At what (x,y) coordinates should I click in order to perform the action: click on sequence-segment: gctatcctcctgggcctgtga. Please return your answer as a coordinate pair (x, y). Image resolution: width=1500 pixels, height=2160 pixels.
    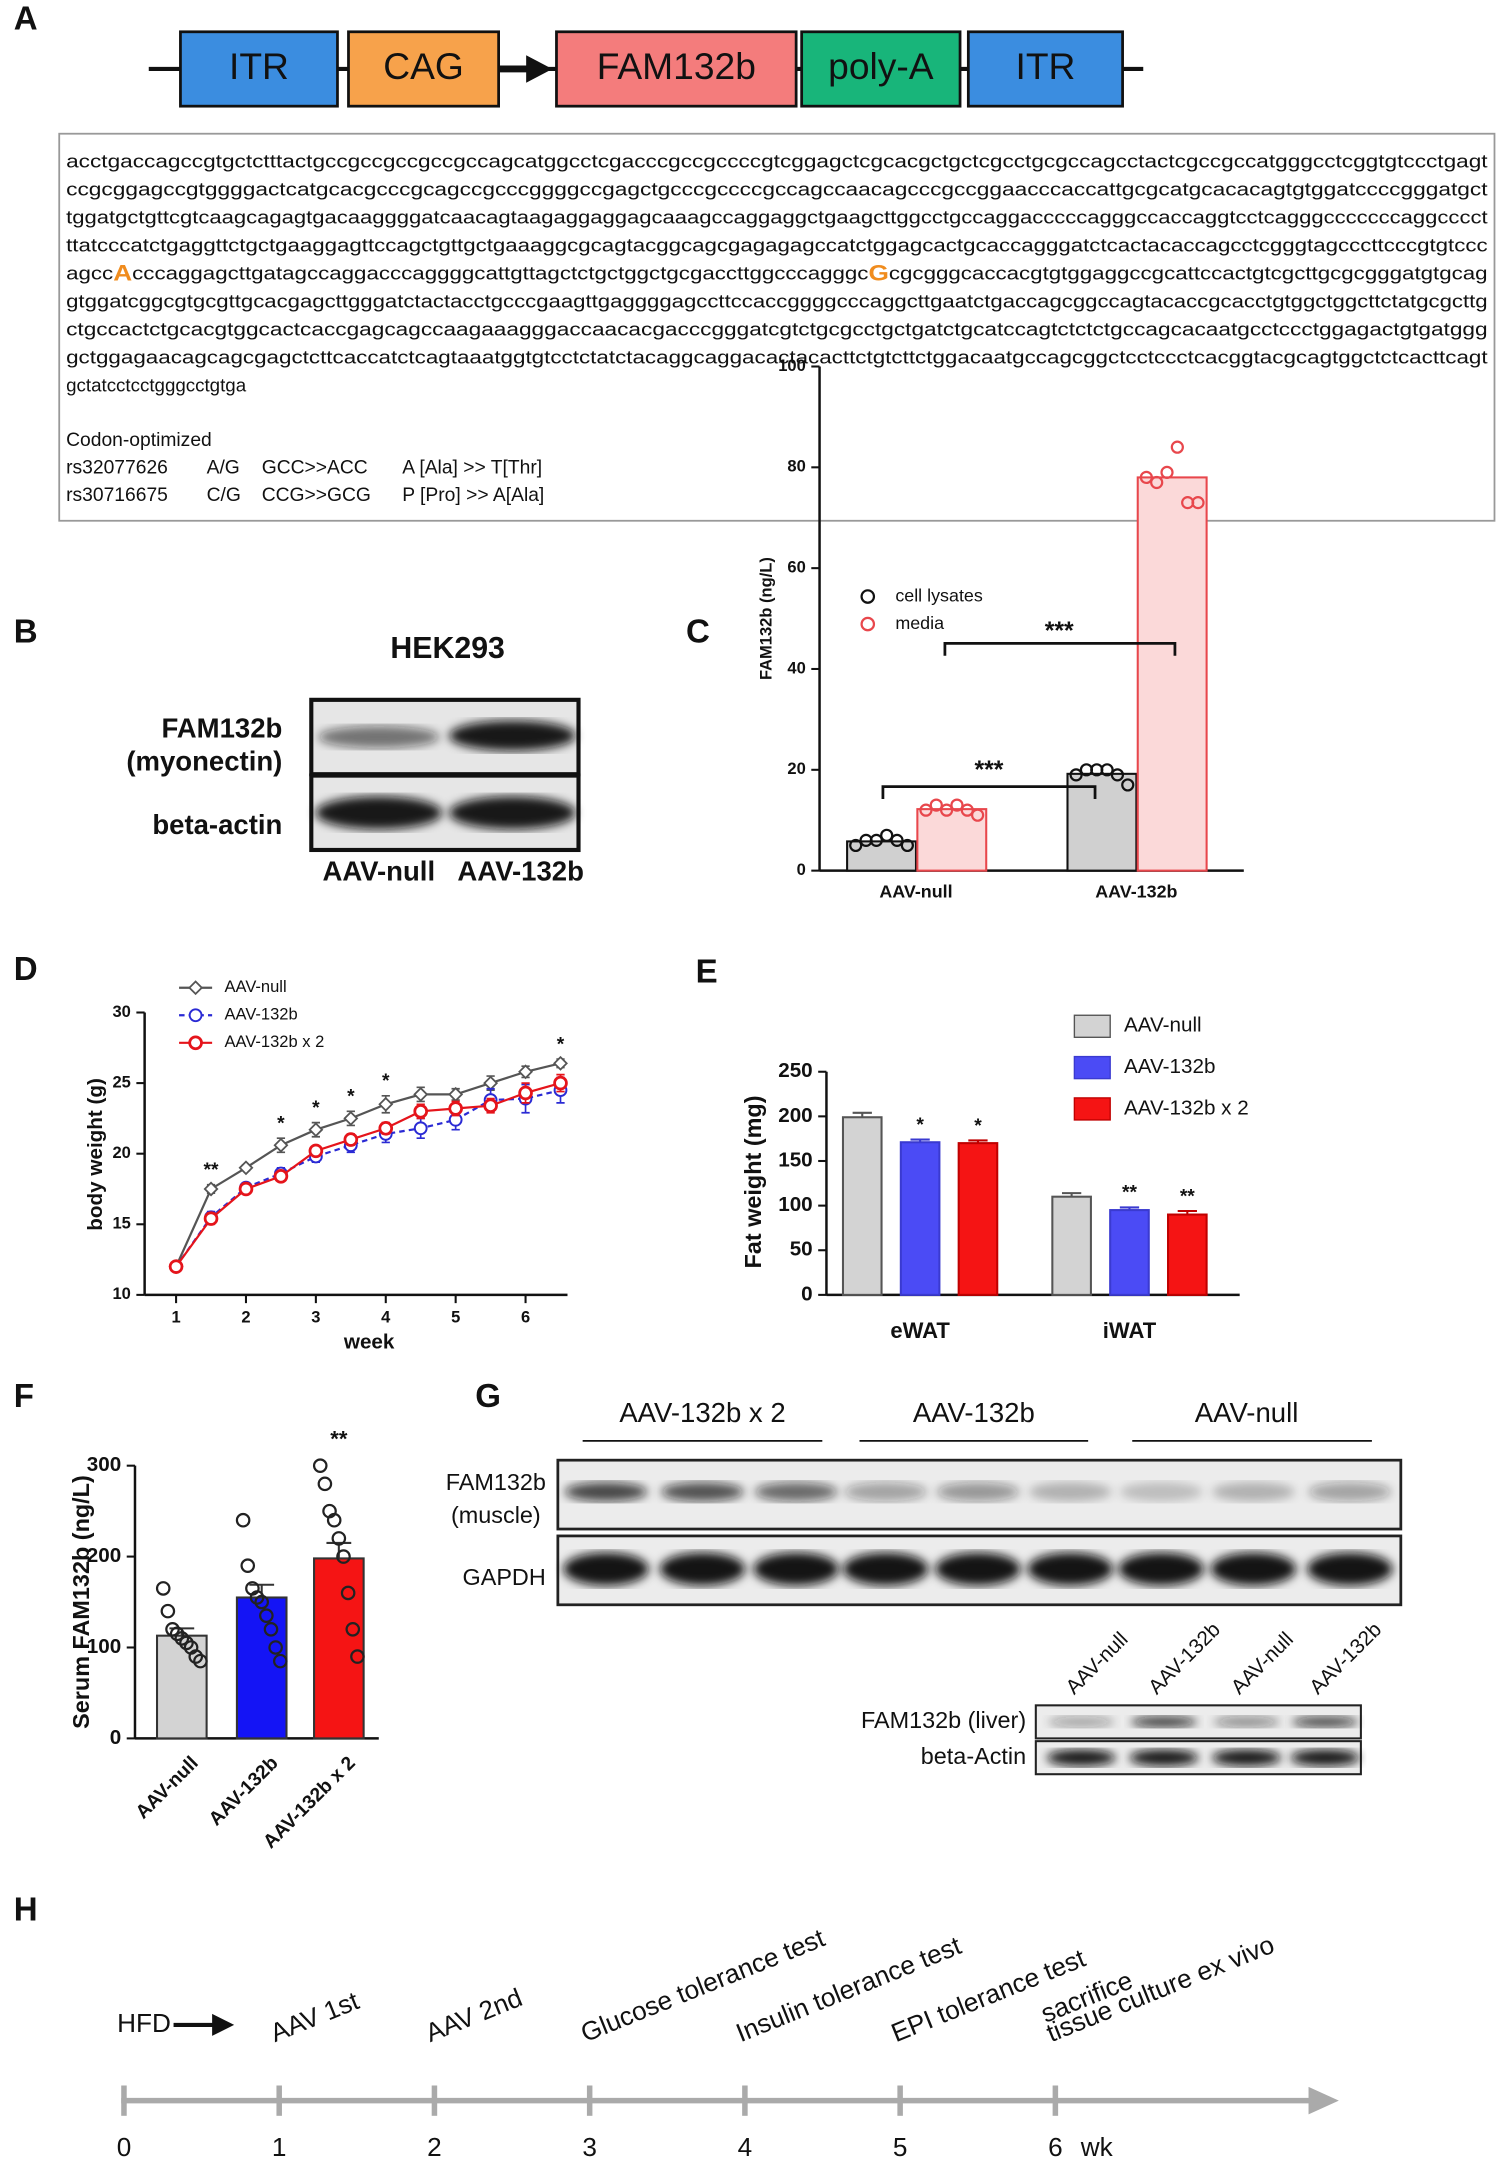
    Looking at the image, I should click on (156, 384).